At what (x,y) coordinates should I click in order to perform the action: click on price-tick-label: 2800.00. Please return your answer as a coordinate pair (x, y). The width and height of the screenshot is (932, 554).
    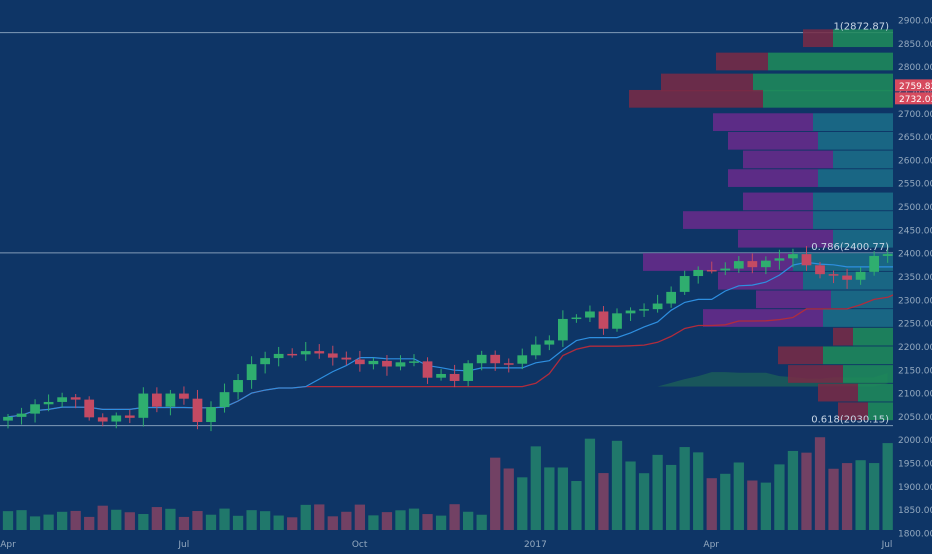
    Looking at the image, I should click on (915, 68).